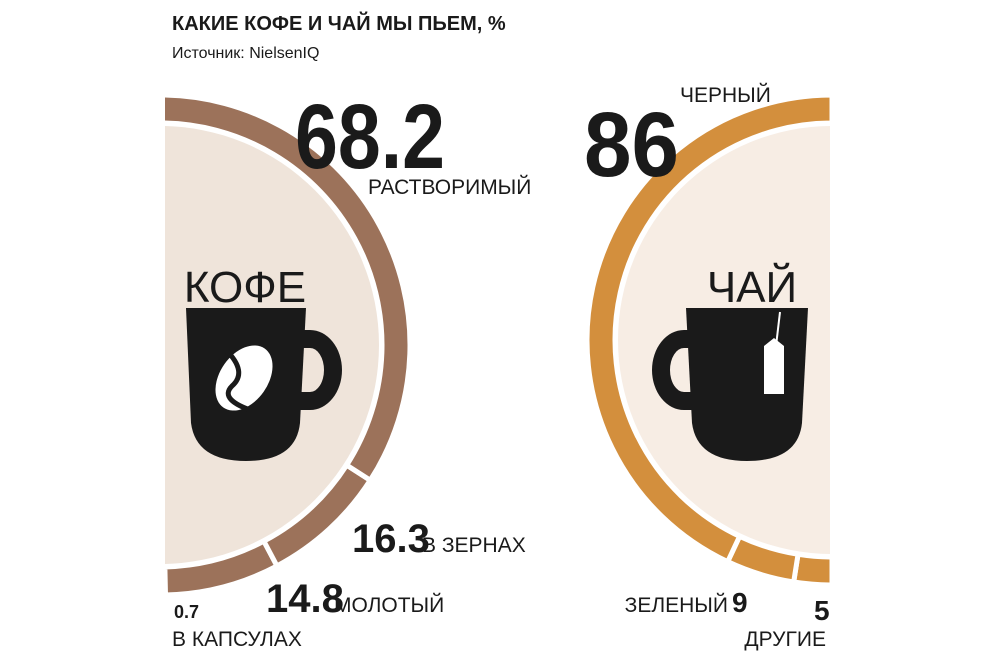  I want to click on category-label: ЧЕРНЫЙ, so click(725, 95).